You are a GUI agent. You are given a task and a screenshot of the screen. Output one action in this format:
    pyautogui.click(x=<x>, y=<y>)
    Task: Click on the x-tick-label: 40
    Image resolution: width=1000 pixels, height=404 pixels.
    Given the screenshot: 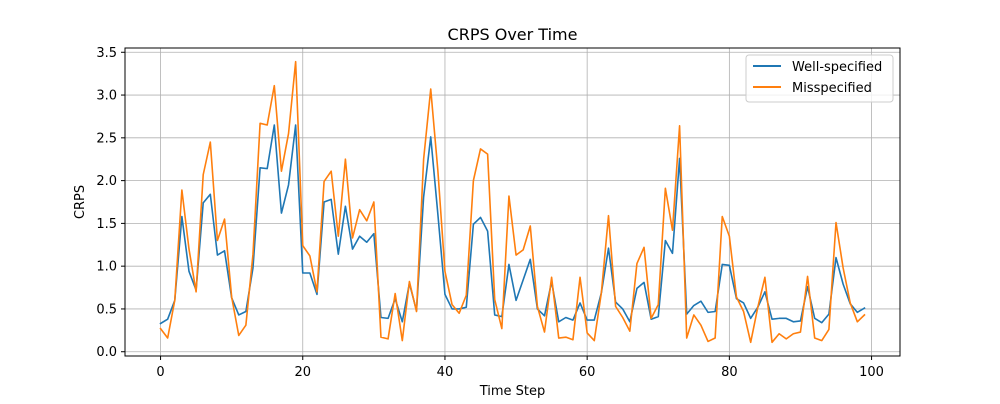 What is the action you would take?
    pyautogui.click(x=445, y=372)
    